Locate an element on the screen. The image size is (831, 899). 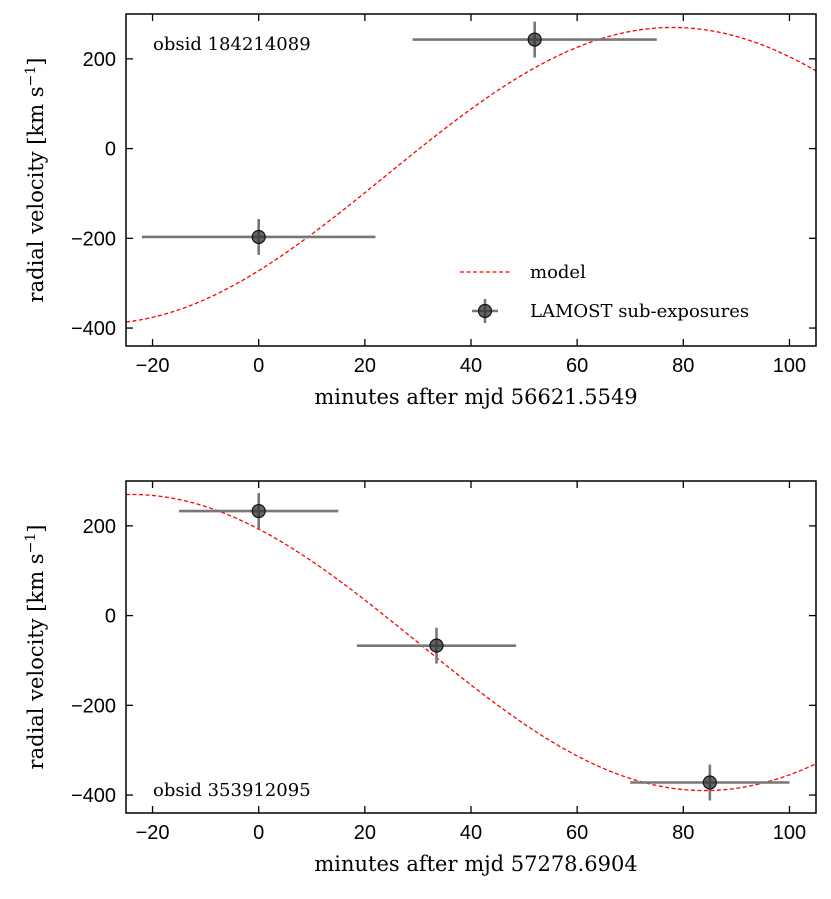
x-axis-label: minutes after mjd 57278.6904 is located at coordinates (475, 864).